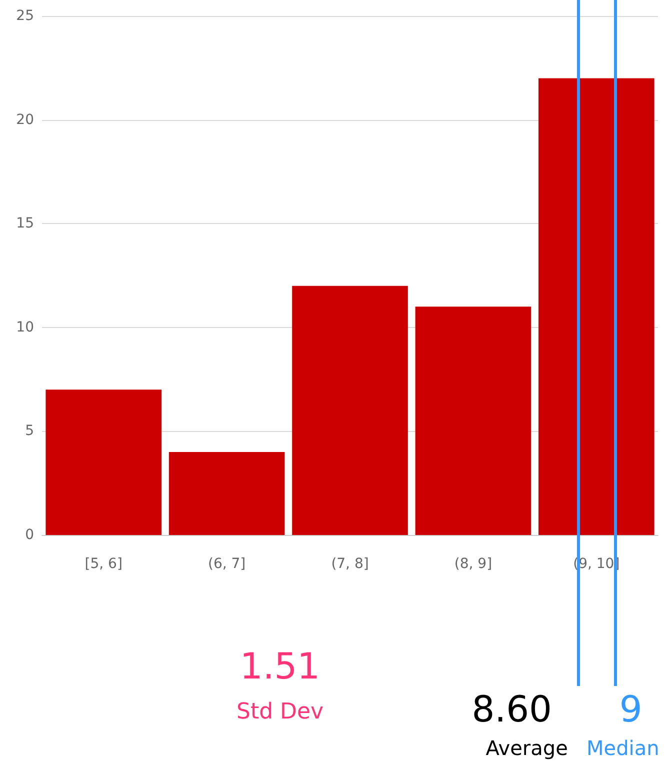  What do you see at coordinates (25, 327) in the screenshot?
I see `y-tick-label: 10` at bounding box center [25, 327].